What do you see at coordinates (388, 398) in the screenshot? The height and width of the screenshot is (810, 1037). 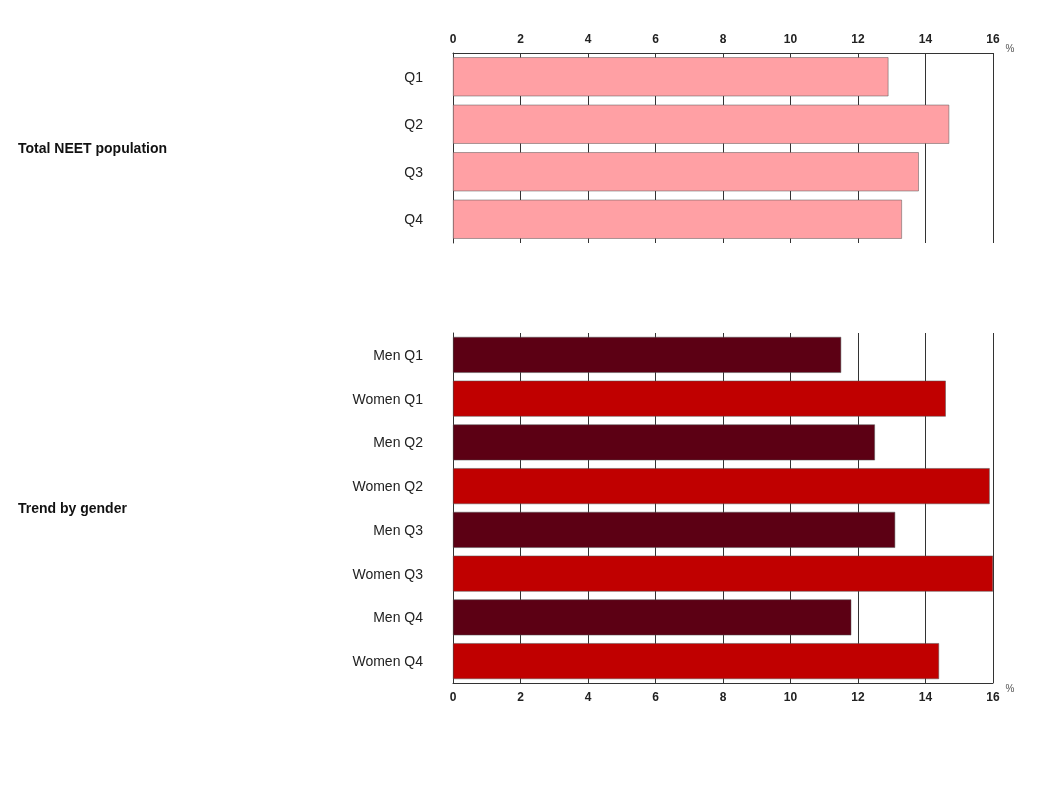 I see `y-tick-label: Women Q1` at bounding box center [388, 398].